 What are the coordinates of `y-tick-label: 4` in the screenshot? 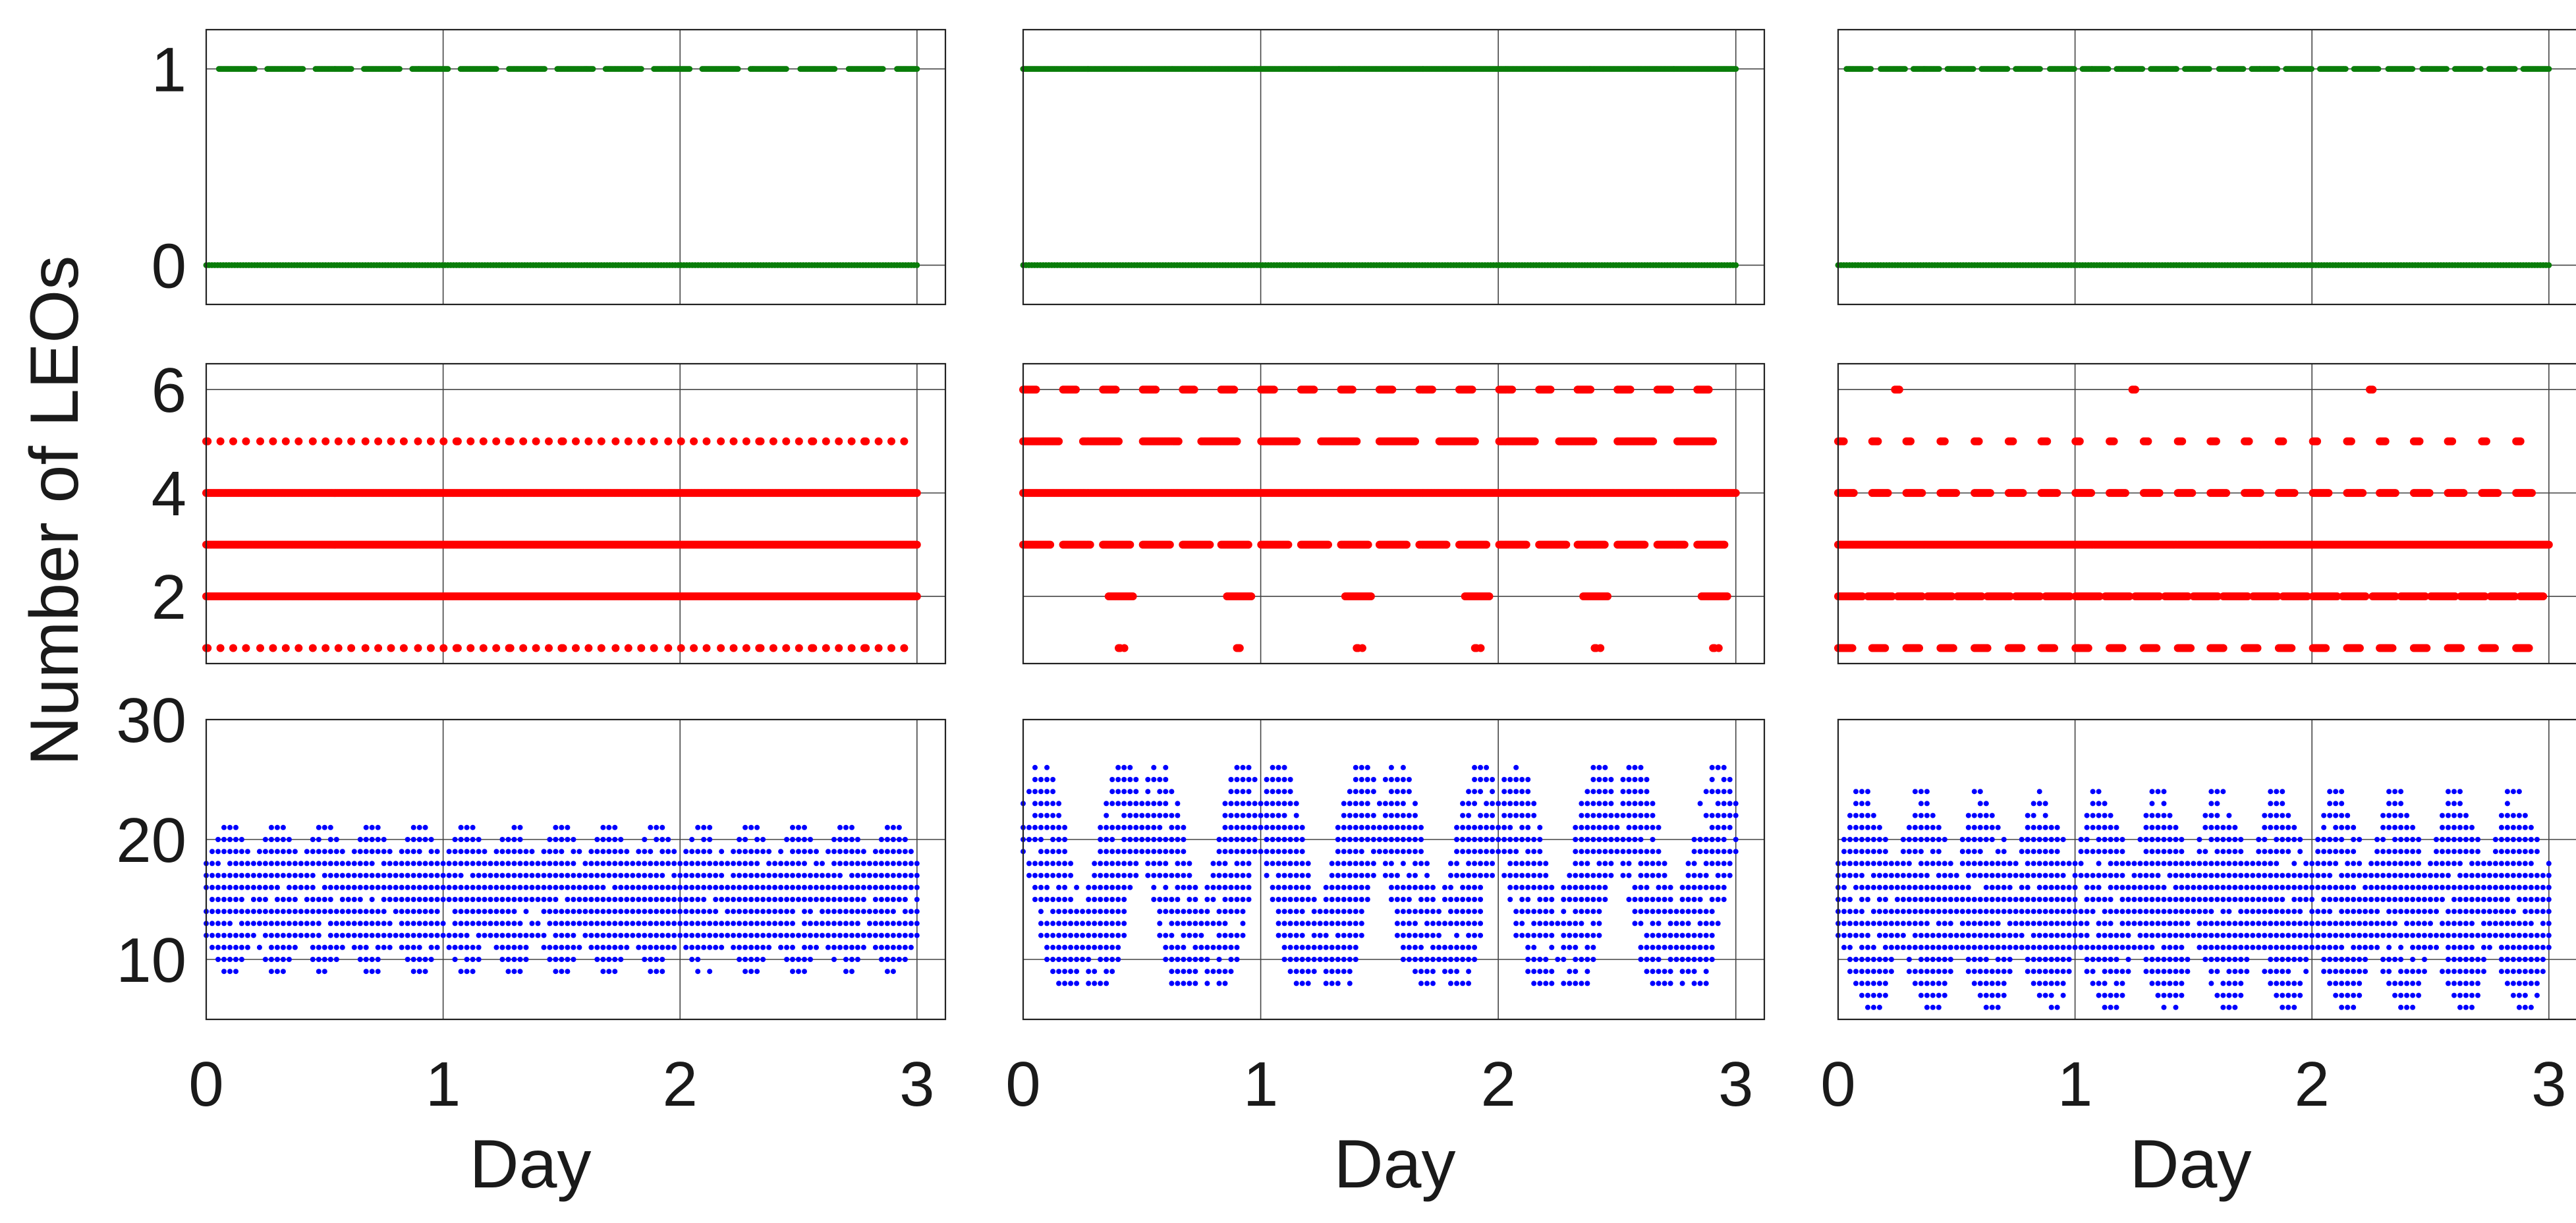 It's located at (169, 494).